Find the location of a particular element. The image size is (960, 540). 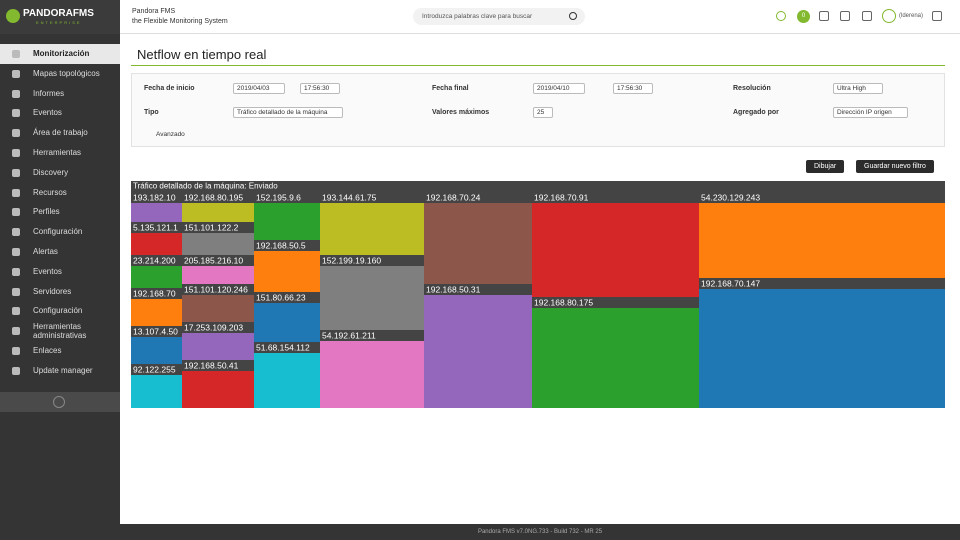

label: Fecha final is located at coordinates (450, 88).